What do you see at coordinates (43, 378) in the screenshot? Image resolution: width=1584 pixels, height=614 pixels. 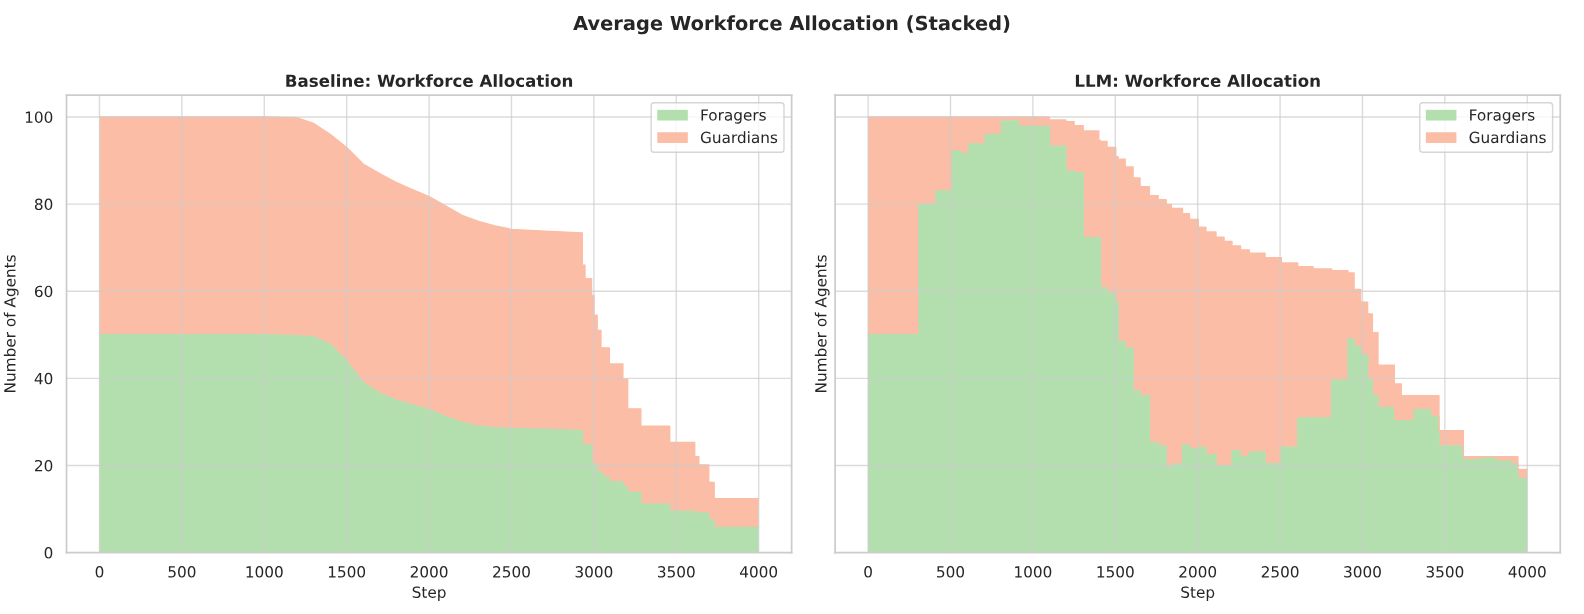 I see `y-tick-label: 40` at bounding box center [43, 378].